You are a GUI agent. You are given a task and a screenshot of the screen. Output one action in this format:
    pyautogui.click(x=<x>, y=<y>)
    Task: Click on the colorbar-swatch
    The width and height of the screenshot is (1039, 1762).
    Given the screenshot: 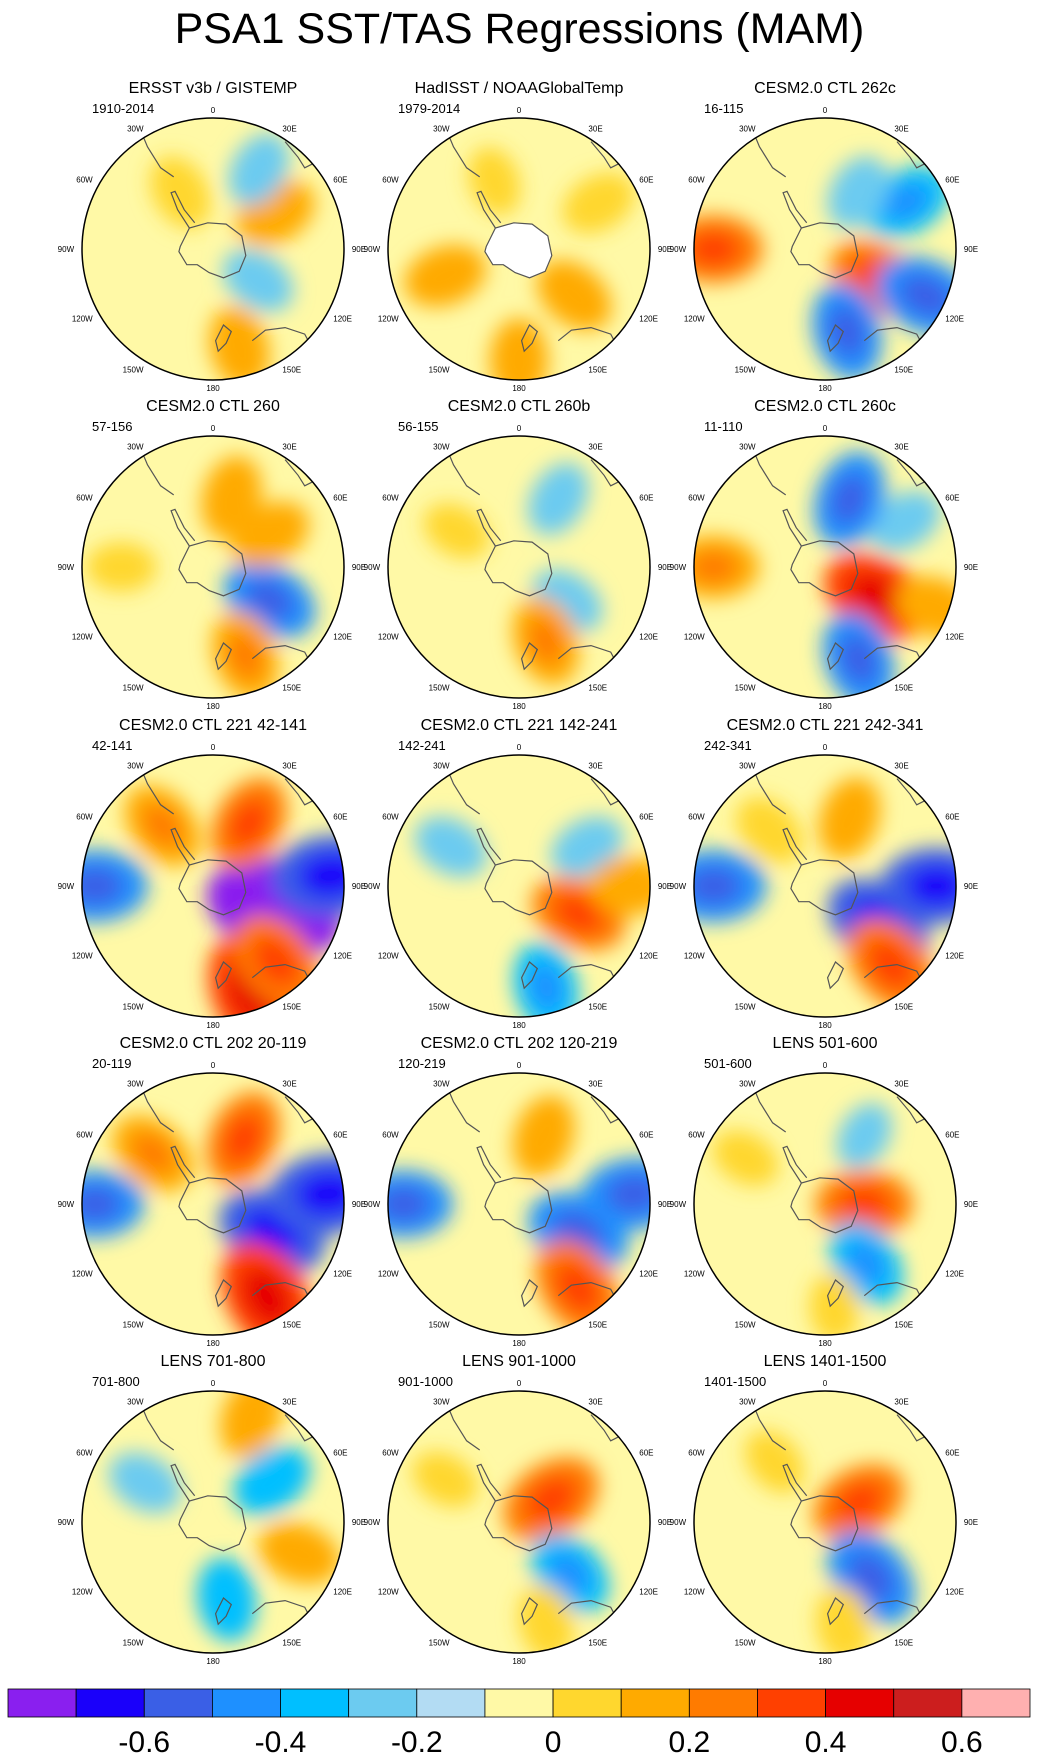 What is the action you would take?
    pyautogui.click(x=996, y=1703)
    